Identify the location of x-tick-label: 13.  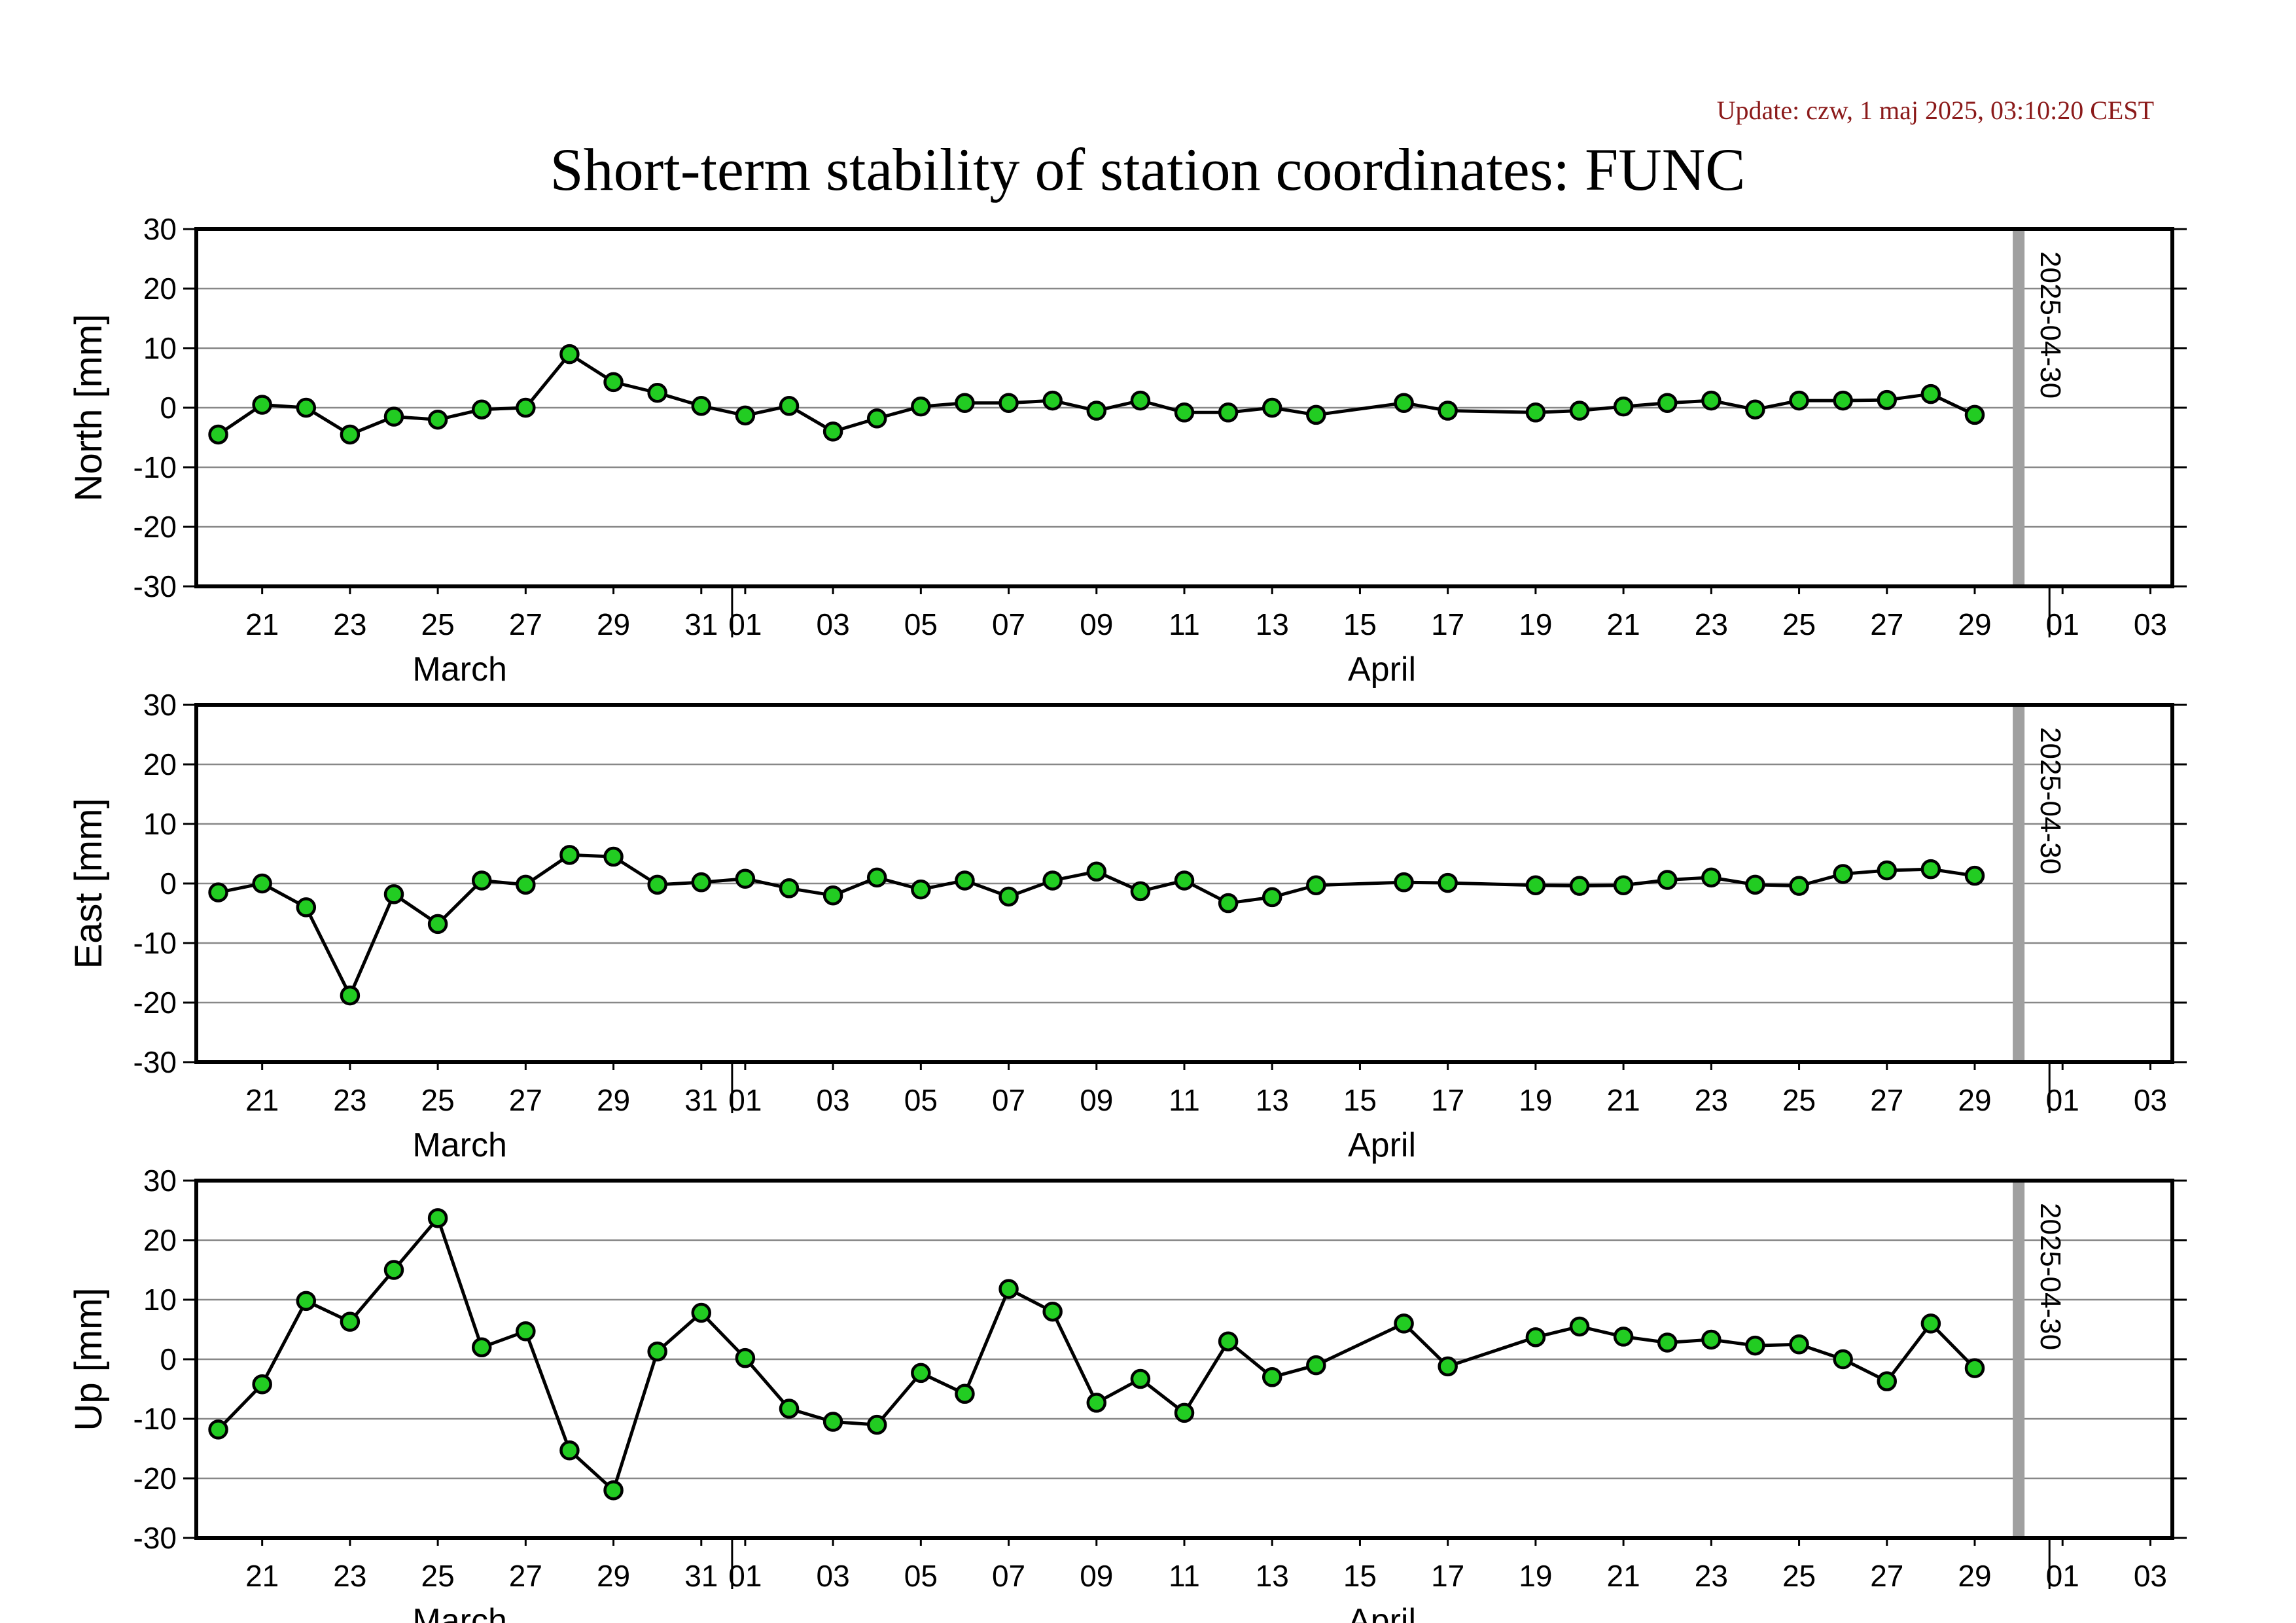
(1272, 624).